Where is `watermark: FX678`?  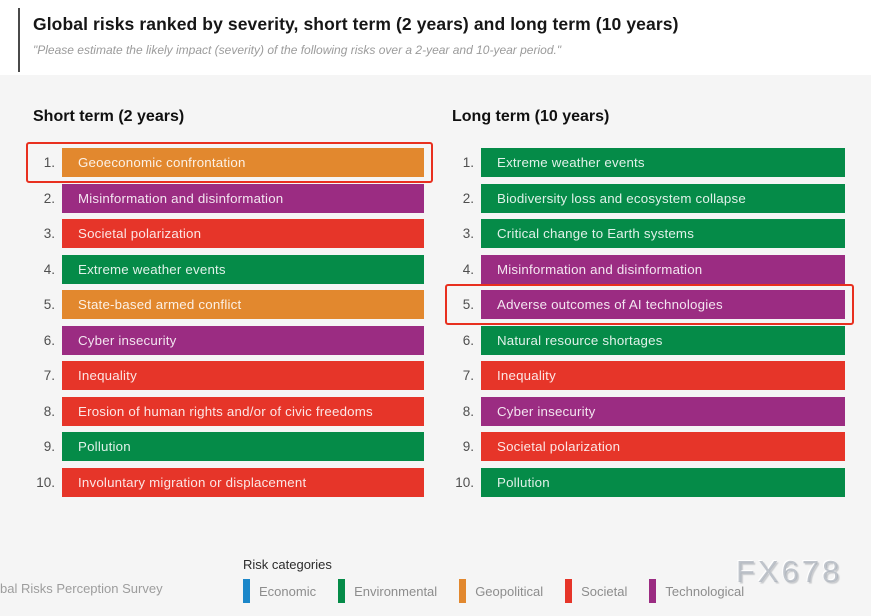
watermark: FX678 is located at coordinates (789, 571).